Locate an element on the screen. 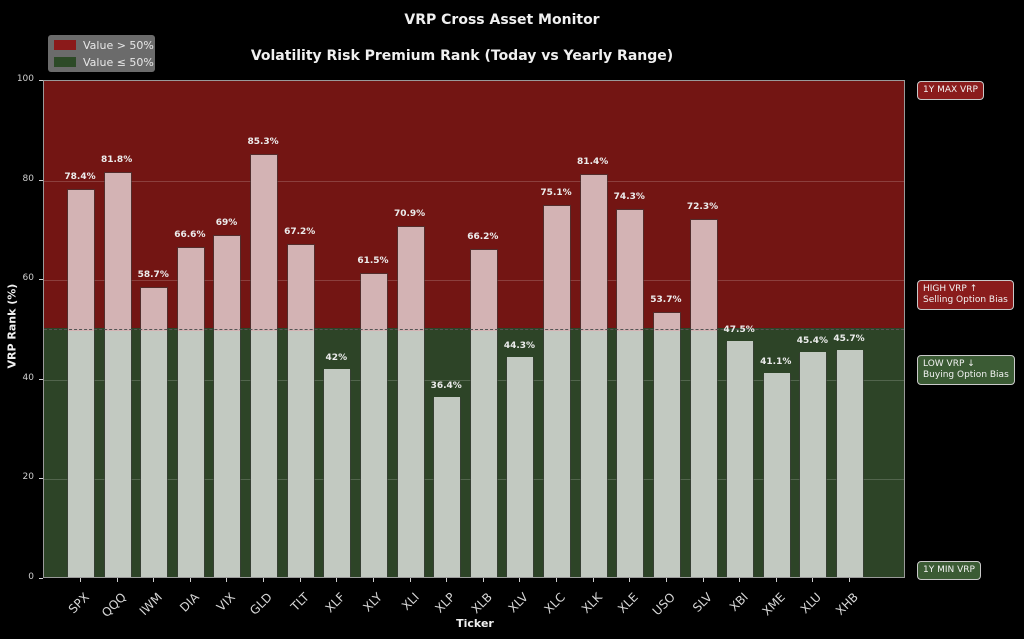 This screenshot has width=1024, height=639. legend-item-high: Value > 50% is located at coordinates (104, 45).